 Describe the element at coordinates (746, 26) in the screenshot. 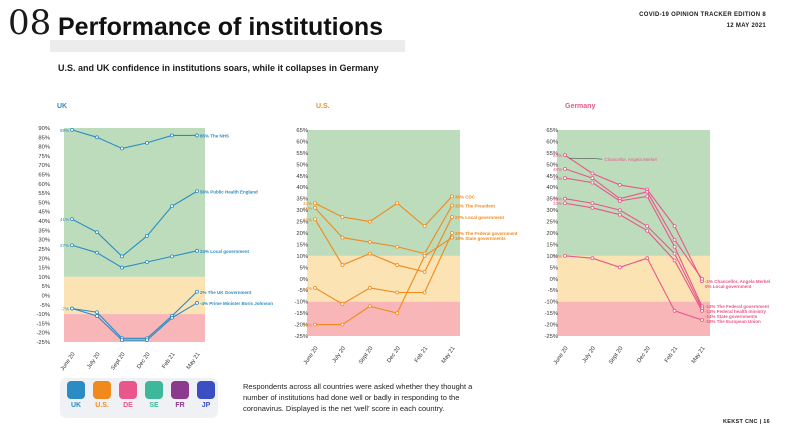

I see `tracker-date: 12 MAY 2021` at that location.